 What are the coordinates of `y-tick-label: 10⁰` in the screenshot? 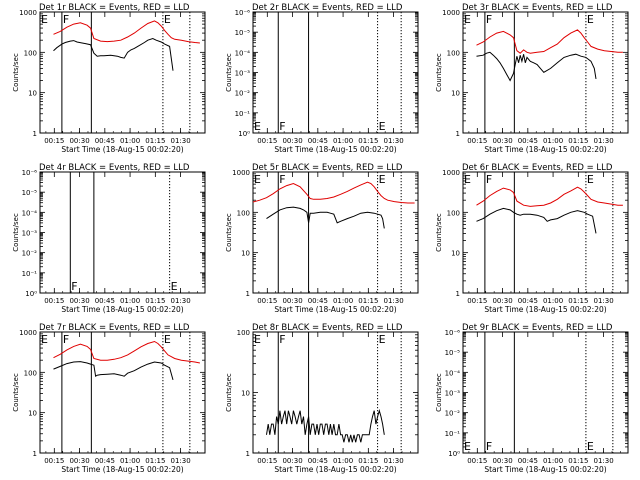 It's located at (31, 294).